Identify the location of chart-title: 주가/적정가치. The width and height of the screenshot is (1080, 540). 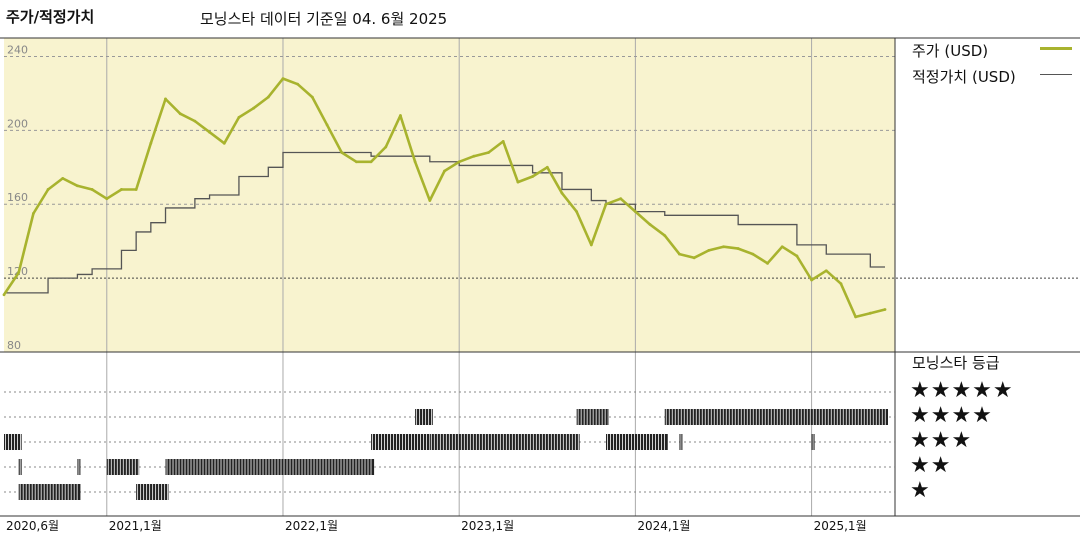
(50, 17).